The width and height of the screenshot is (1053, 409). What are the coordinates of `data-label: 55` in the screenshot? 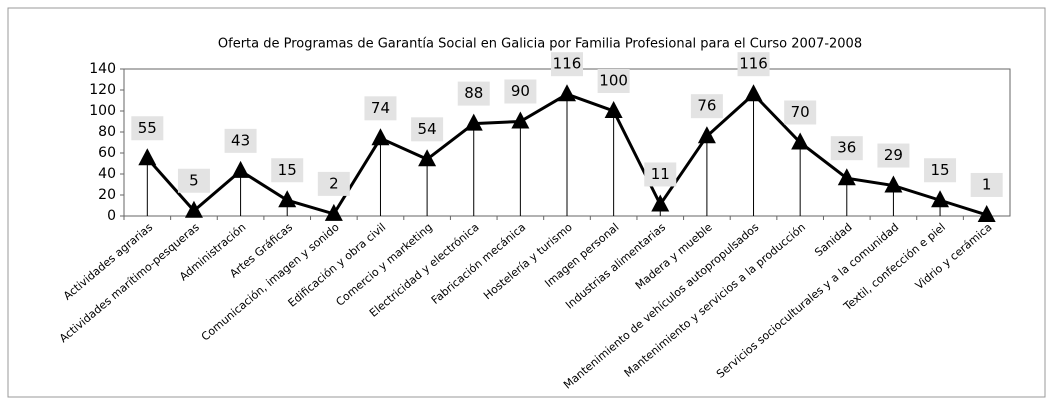 It's located at (147, 128).